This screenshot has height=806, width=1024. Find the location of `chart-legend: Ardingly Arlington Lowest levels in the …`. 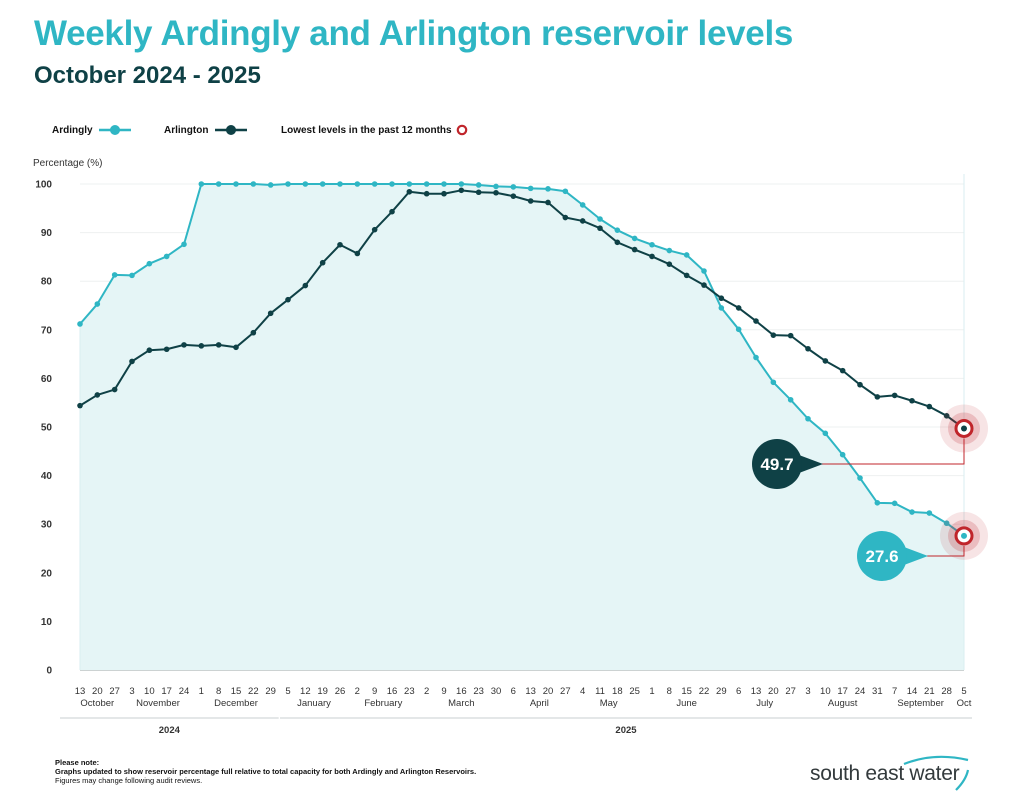

chart-legend: Ardingly Arlington Lowest levels in the … is located at coordinates (260, 130).